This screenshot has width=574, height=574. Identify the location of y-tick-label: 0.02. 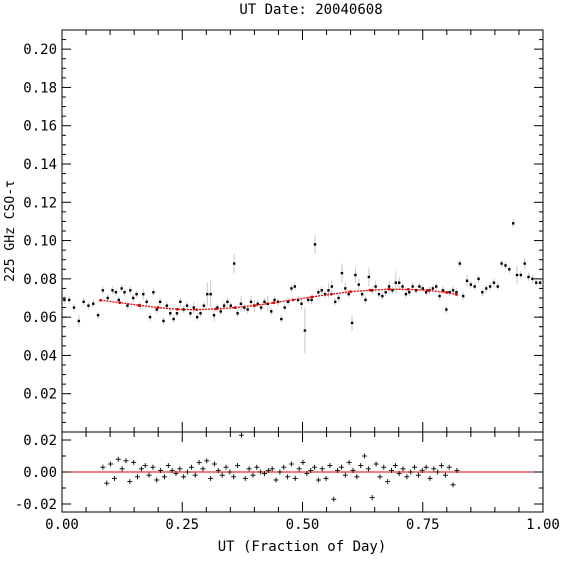
(40, 395).